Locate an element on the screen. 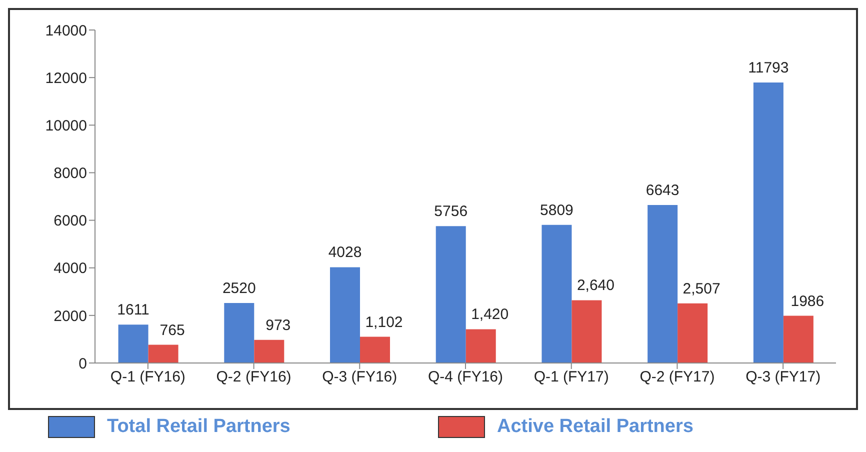 The image size is (866, 452). y-tick-label: 14000 is located at coordinates (66, 31).